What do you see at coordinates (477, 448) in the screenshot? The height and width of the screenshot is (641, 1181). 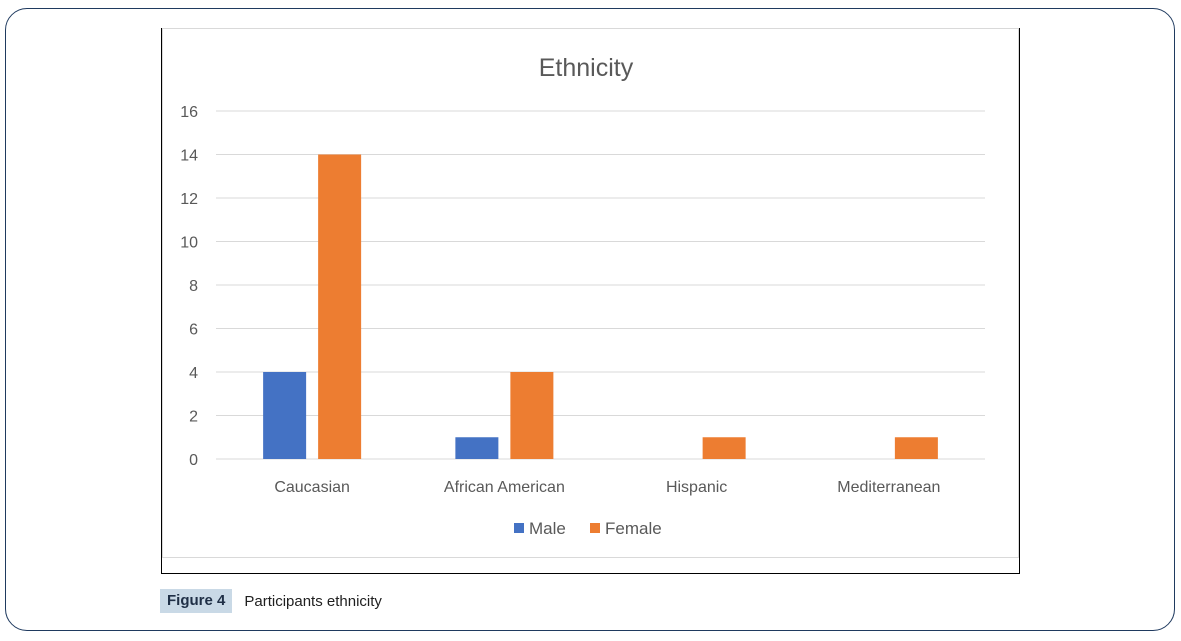 I see `bar-male-african-american` at bounding box center [477, 448].